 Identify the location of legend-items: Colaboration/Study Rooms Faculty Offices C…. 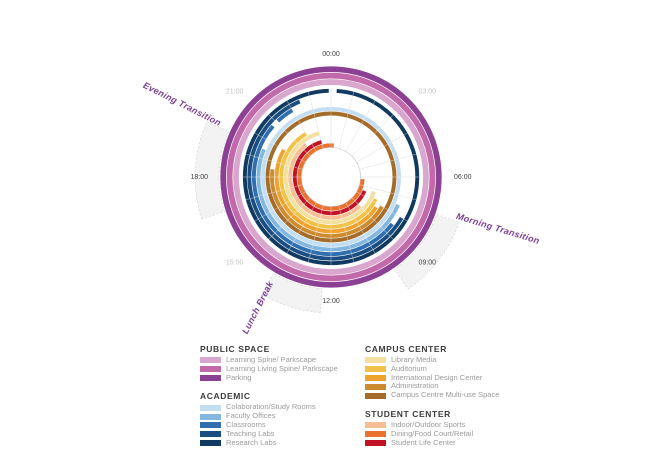
(269, 425).